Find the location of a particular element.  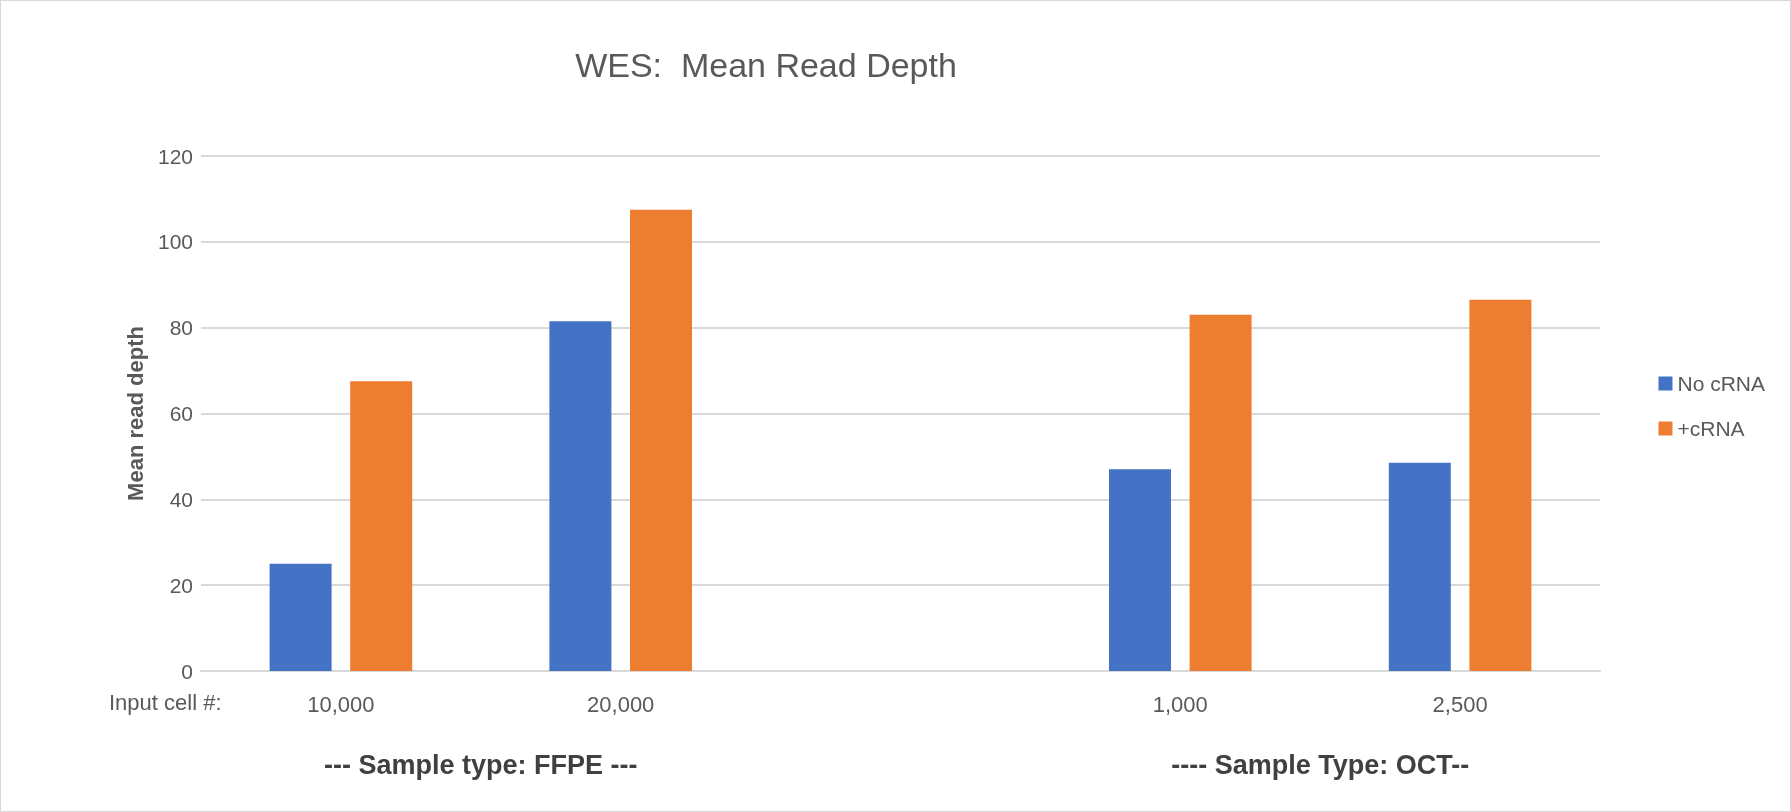

y-tick-label: 120 is located at coordinates (175, 156).